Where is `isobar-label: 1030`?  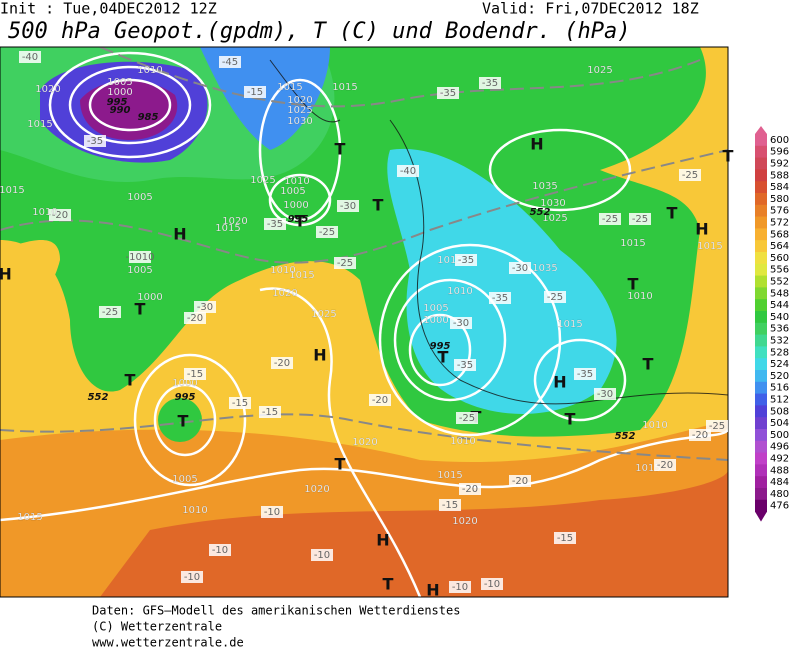 isobar-label: 1030 is located at coordinates (552, 203).